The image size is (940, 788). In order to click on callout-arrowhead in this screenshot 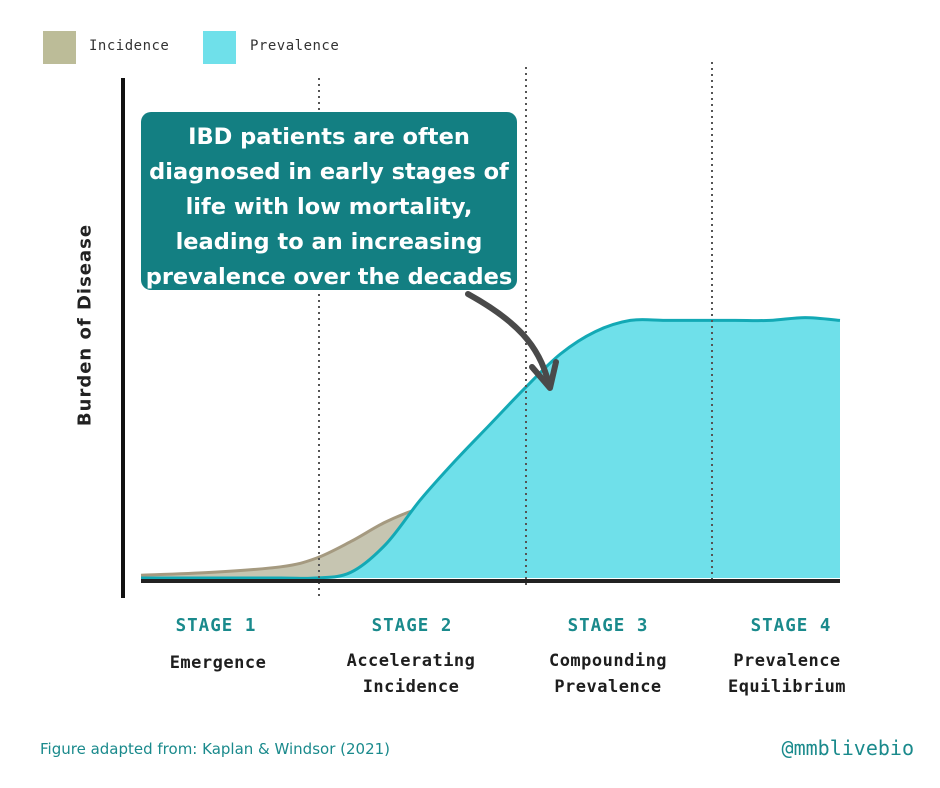, I will do `click(544, 375)`.